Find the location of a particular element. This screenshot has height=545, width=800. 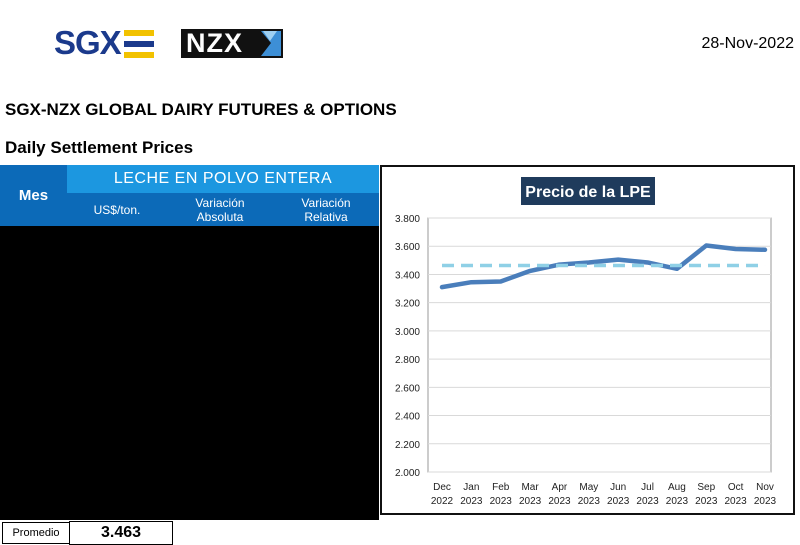

y-tick-label: 2.000 is located at coordinates (407, 473).